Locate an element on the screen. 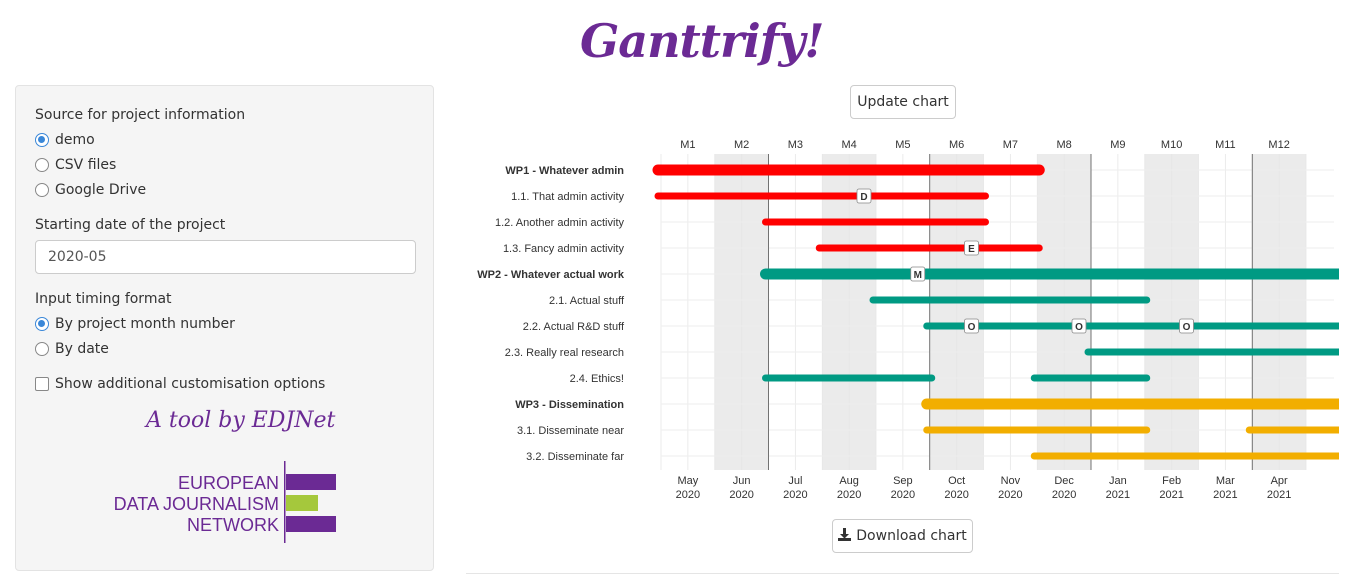 Image resolution: width=1351 pixels, height=580 pixels. bottom-axis-month: Nov is located at coordinates (1011, 481).